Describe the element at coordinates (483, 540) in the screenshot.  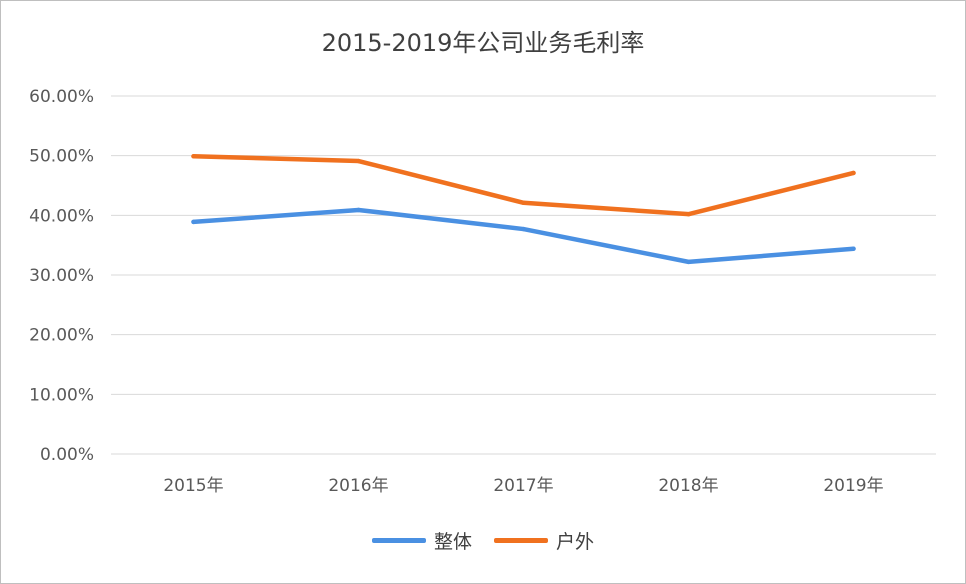
I see `legend: 整体 户外` at that location.